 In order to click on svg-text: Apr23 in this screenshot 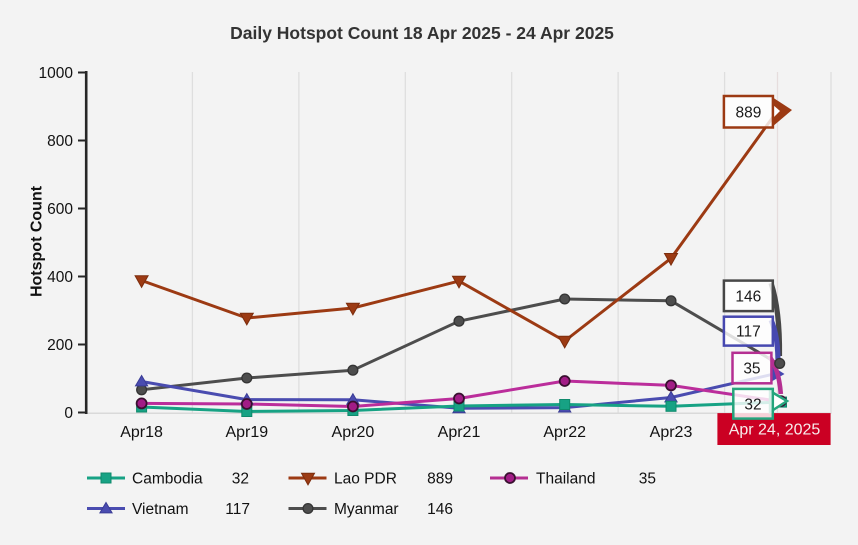, I will do `click(671, 432)`.